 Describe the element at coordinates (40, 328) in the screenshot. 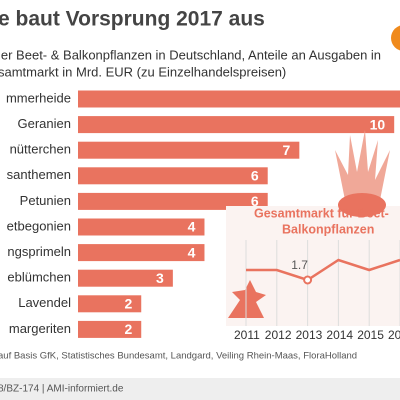

I see `category-label: margeriten` at that location.